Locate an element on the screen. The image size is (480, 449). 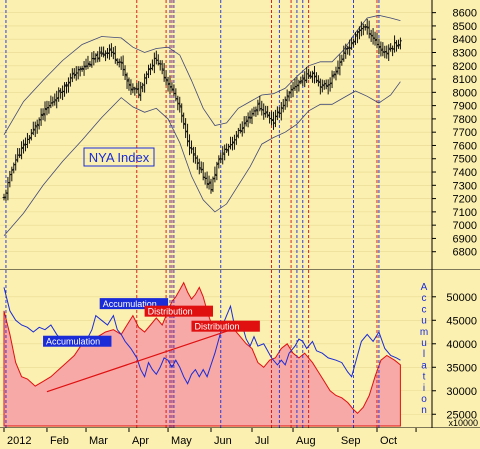
price-tick-label: 7500 is located at coordinates (465, 160).